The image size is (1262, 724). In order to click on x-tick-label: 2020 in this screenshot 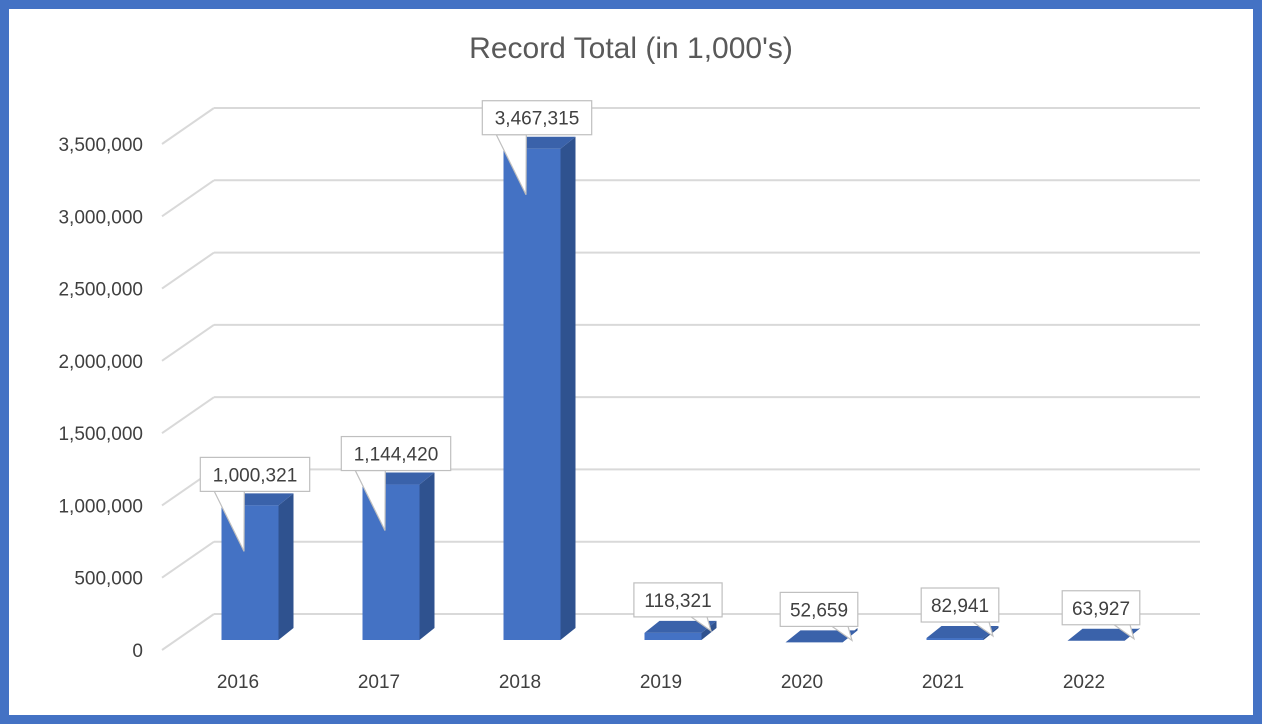, I will do `click(802, 682)`.